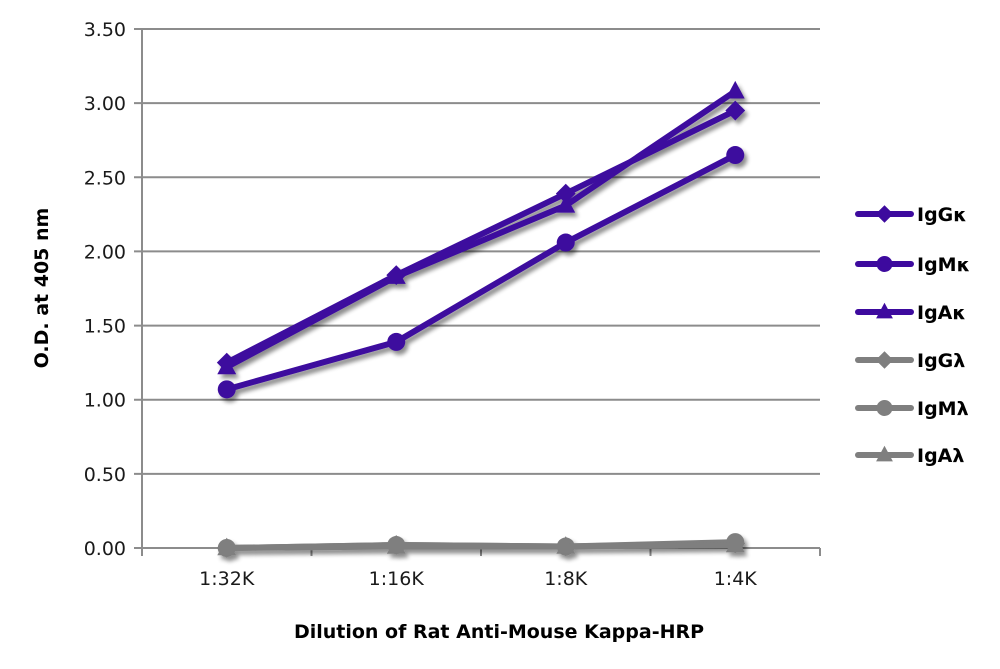 This screenshot has width=1000, height=669. I want to click on legend-item: IgMλ, so click(912, 409).